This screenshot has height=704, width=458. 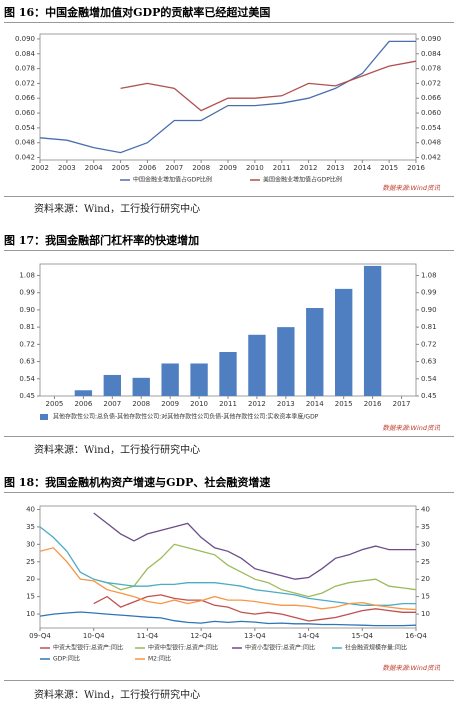 I want to click on y2-tick-label: 0.45, so click(x=429, y=396).